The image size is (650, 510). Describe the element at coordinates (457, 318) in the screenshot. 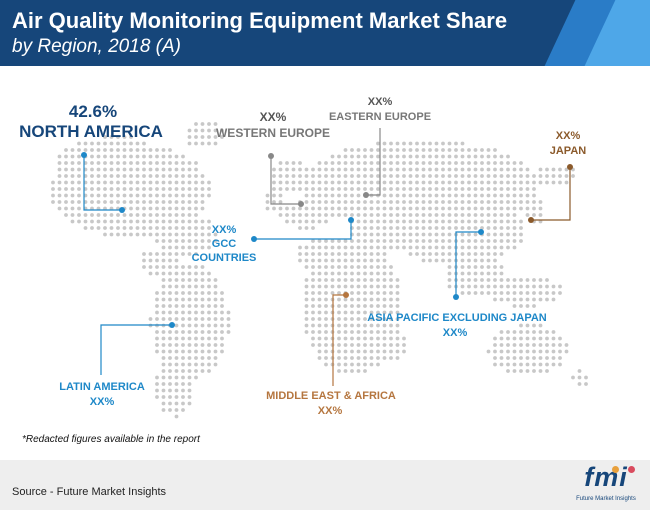

I see `asia-pacific-label: ASIA PACIFIC EXCLUDING JAPAN` at that location.